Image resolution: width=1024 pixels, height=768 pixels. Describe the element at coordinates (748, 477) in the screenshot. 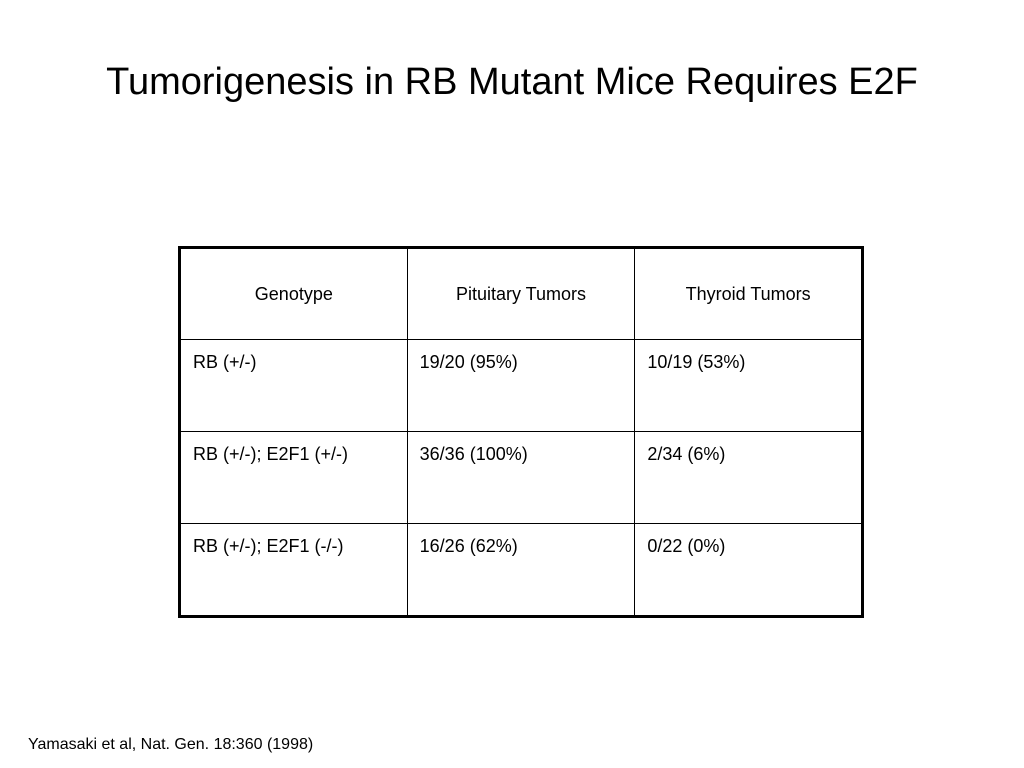

I see `thyroid-cell: 2/34 (6%)` at that location.